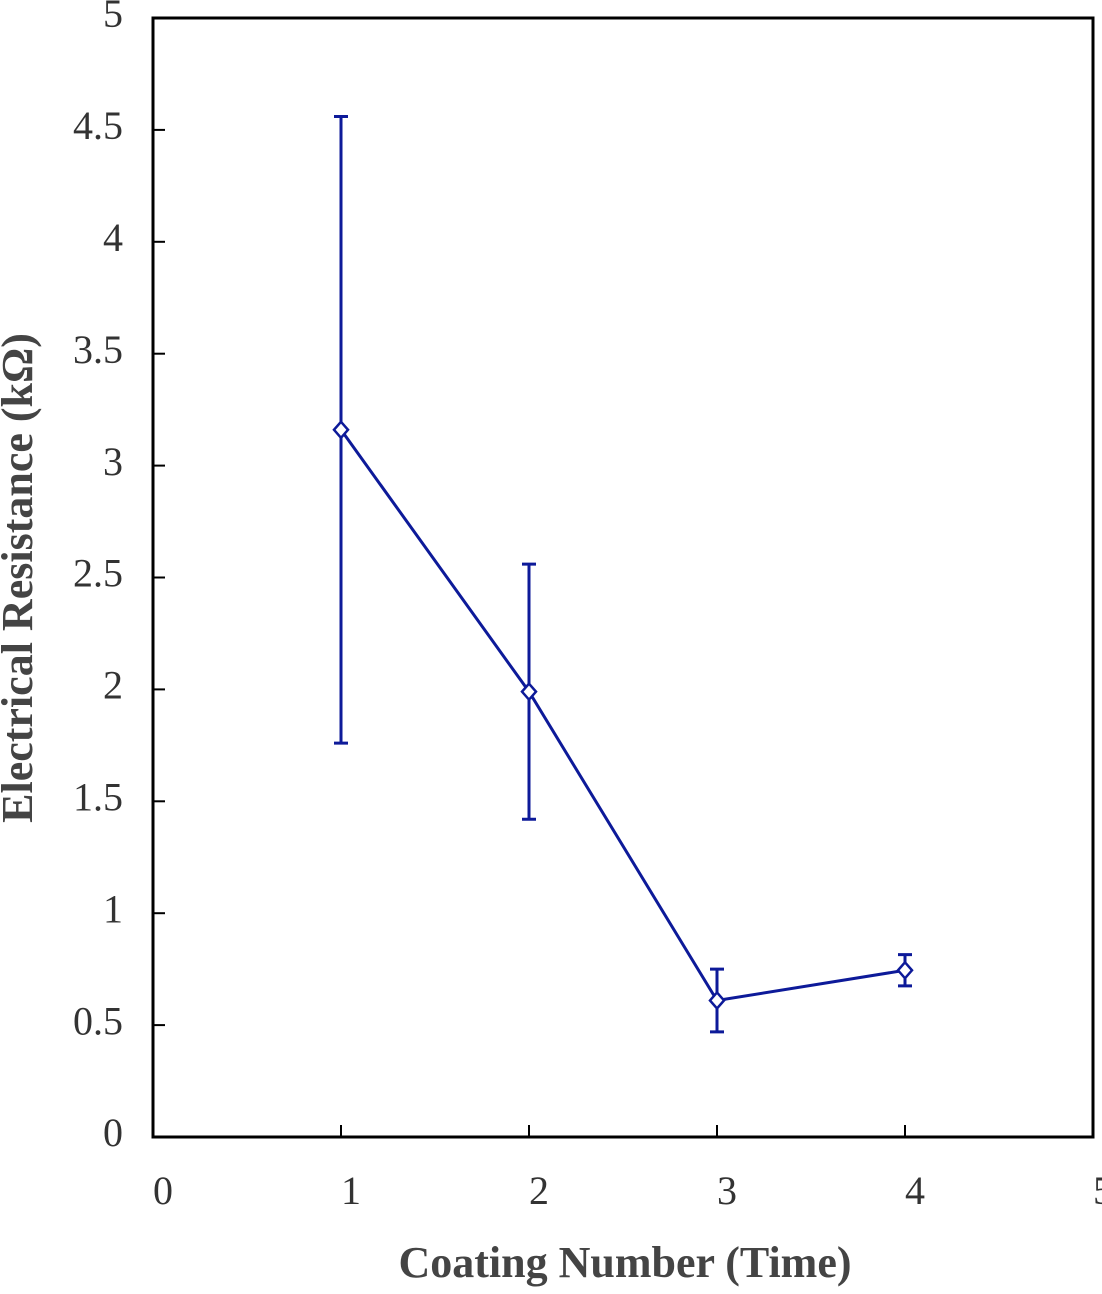  Describe the element at coordinates (113, 18) in the screenshot. I see `y-tick-label: 5` at that location.